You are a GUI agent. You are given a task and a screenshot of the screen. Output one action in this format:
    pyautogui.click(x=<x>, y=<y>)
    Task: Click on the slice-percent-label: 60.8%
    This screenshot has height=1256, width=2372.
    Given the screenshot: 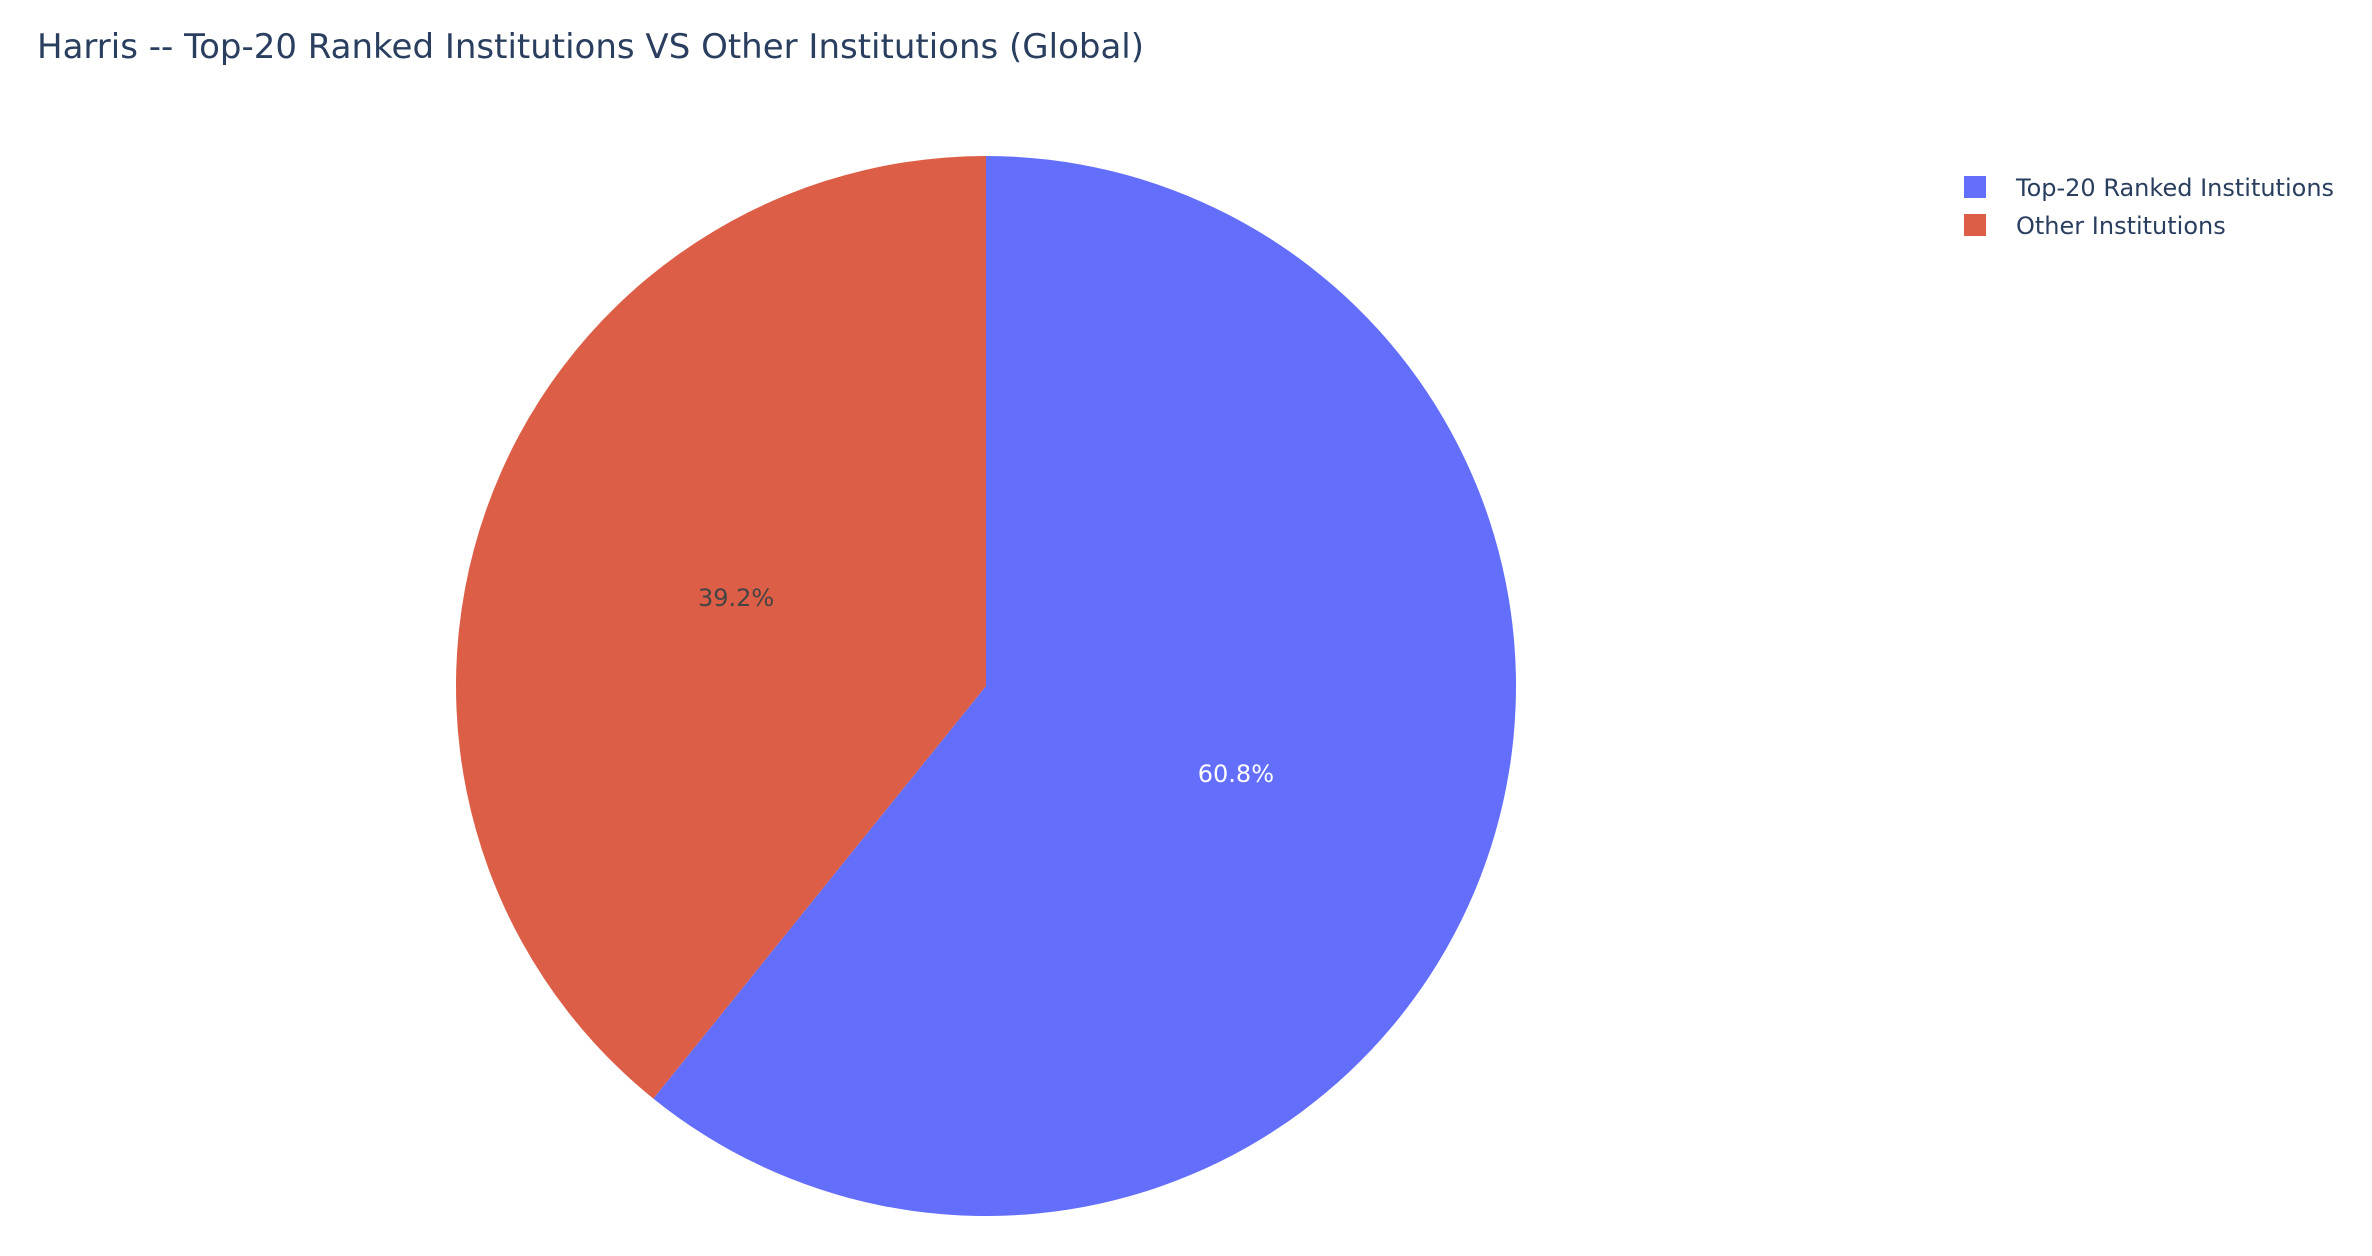 What is the action you would take?
    pyautogui.click(x=1236, y=774)
    